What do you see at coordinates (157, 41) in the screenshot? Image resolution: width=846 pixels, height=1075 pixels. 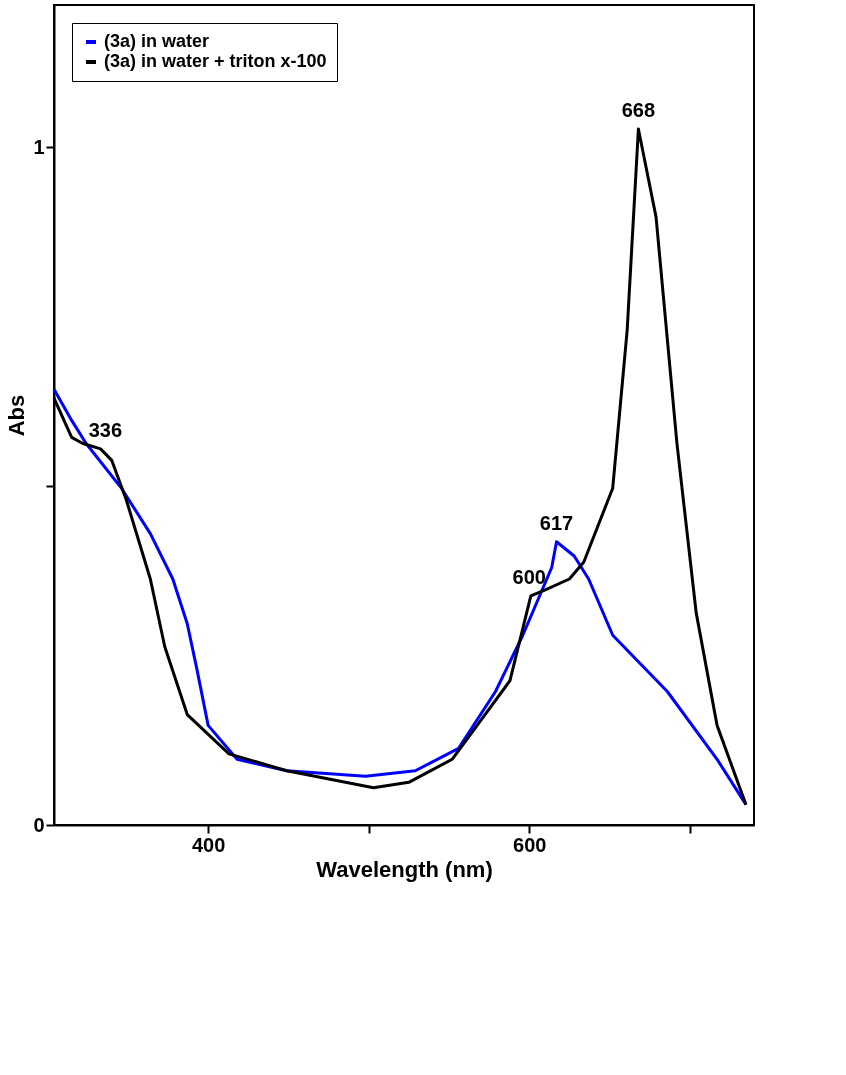 I see `legend-label: (3a) in water` at bounding box center [157, 41].